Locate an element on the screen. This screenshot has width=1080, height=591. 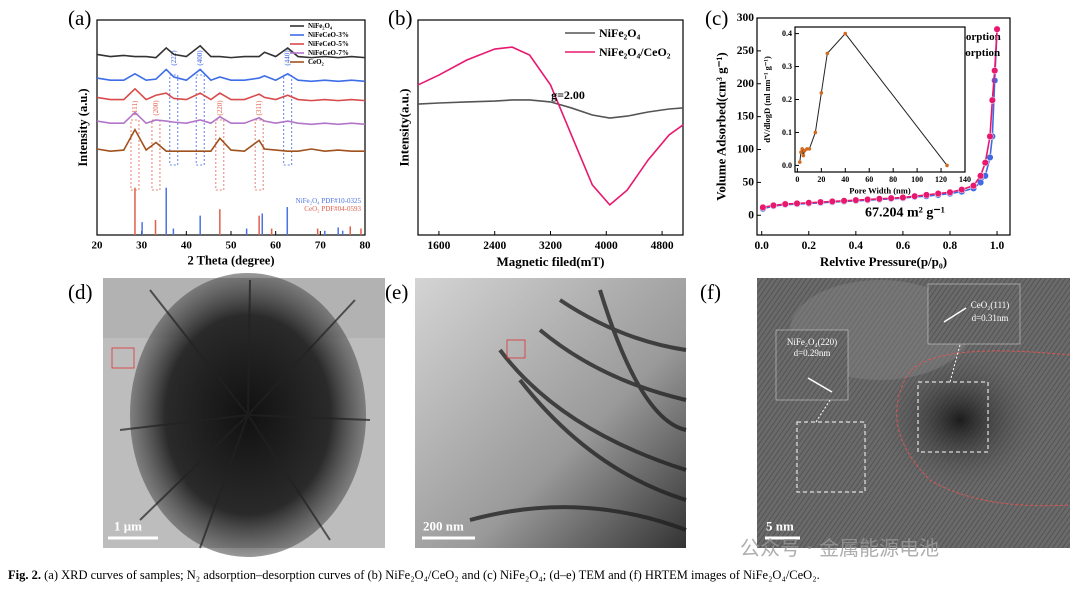
scale-bar-label: 200 nm is located at coordinates (443, 526).